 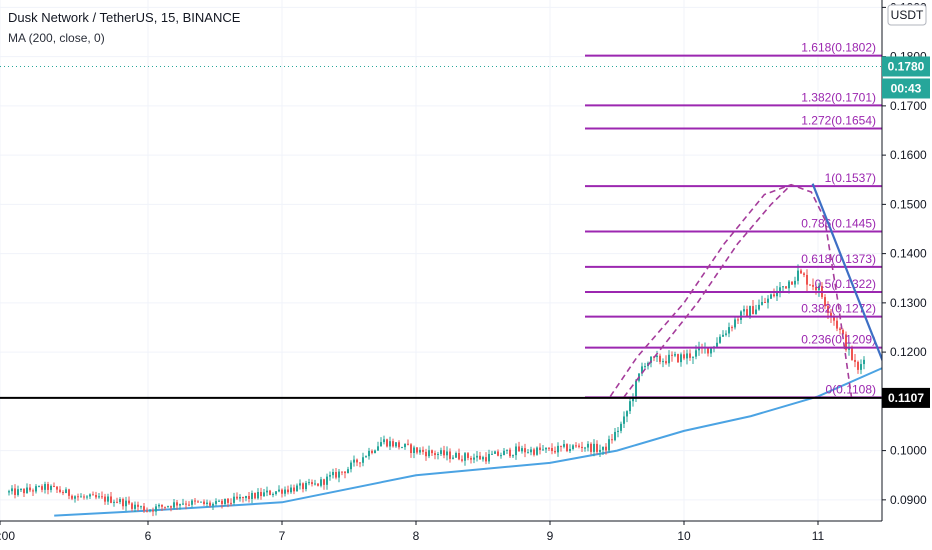 What do you see at coordinates (731, 290) in the screenshot?
I see `dashed-curve` at bounding box center [731, 290].